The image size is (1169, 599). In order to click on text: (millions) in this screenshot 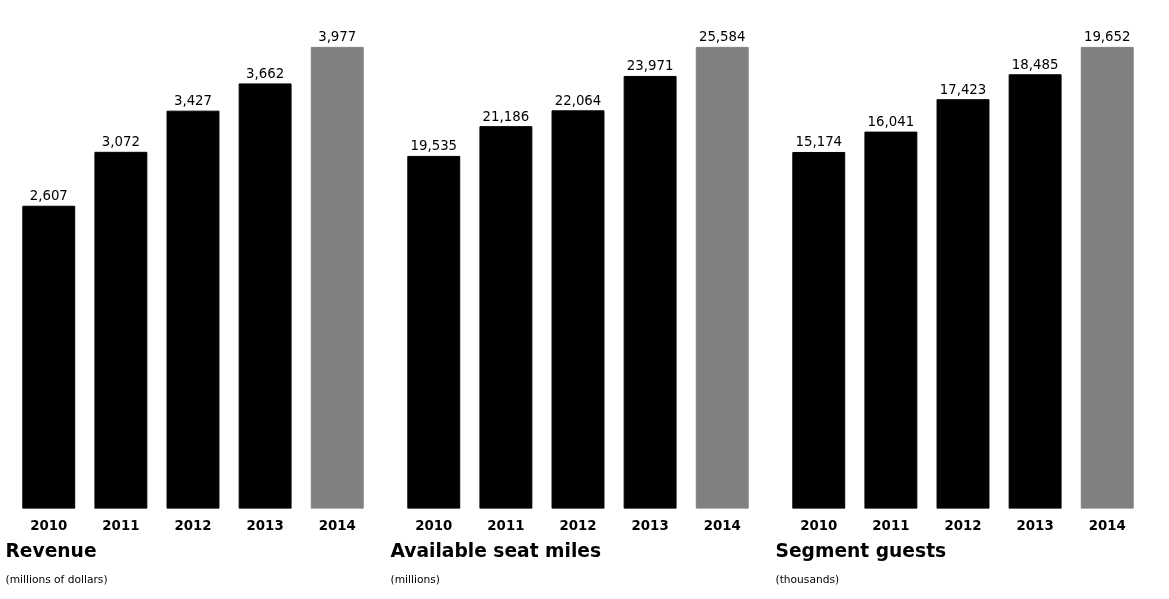, I will do `click(415, 579)`.